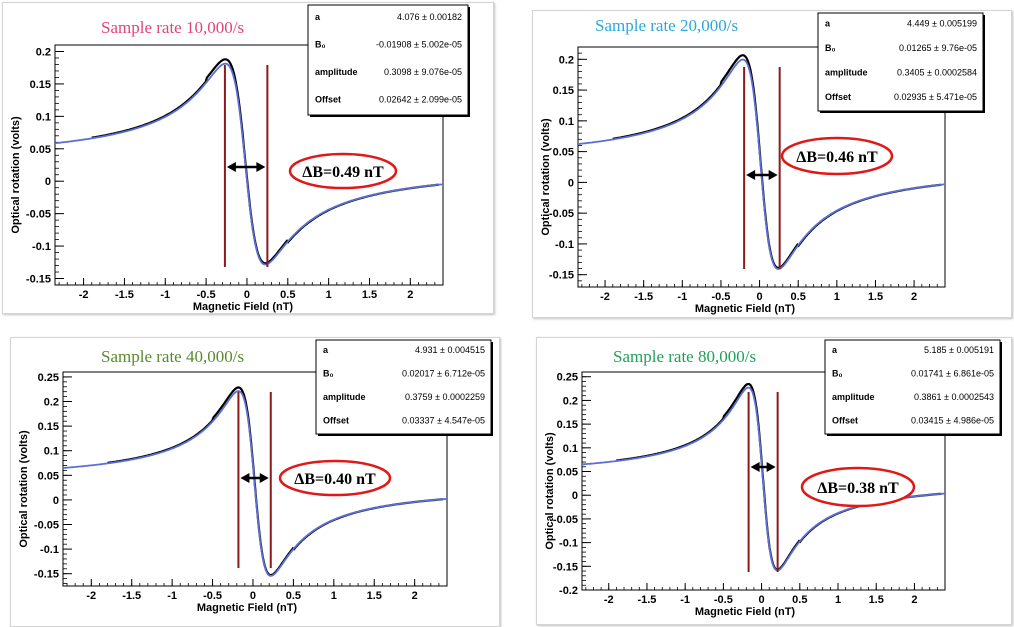 This screenshot has height=627, width=1014. I want to click on fit-param-value: 0.01741 ± 6.861e-05, so click(952, 373).